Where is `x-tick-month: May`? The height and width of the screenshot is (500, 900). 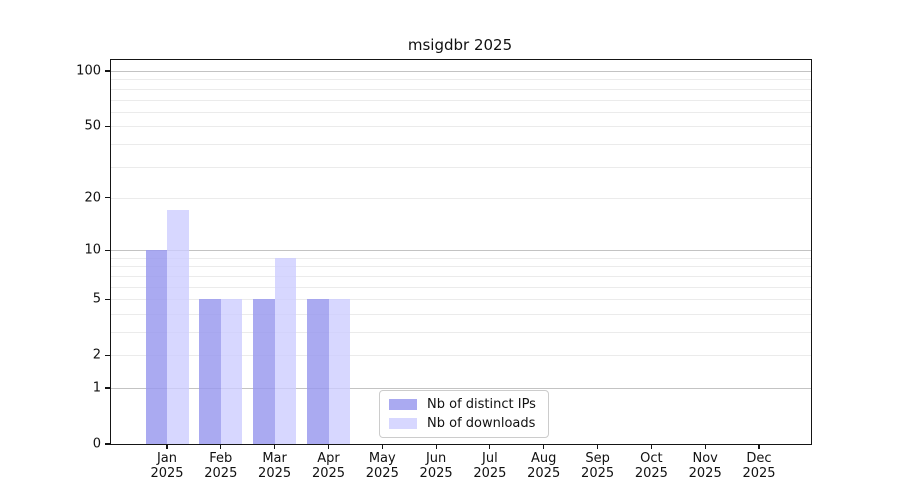 x-tick-month: May is located at coordinates (382, 458).